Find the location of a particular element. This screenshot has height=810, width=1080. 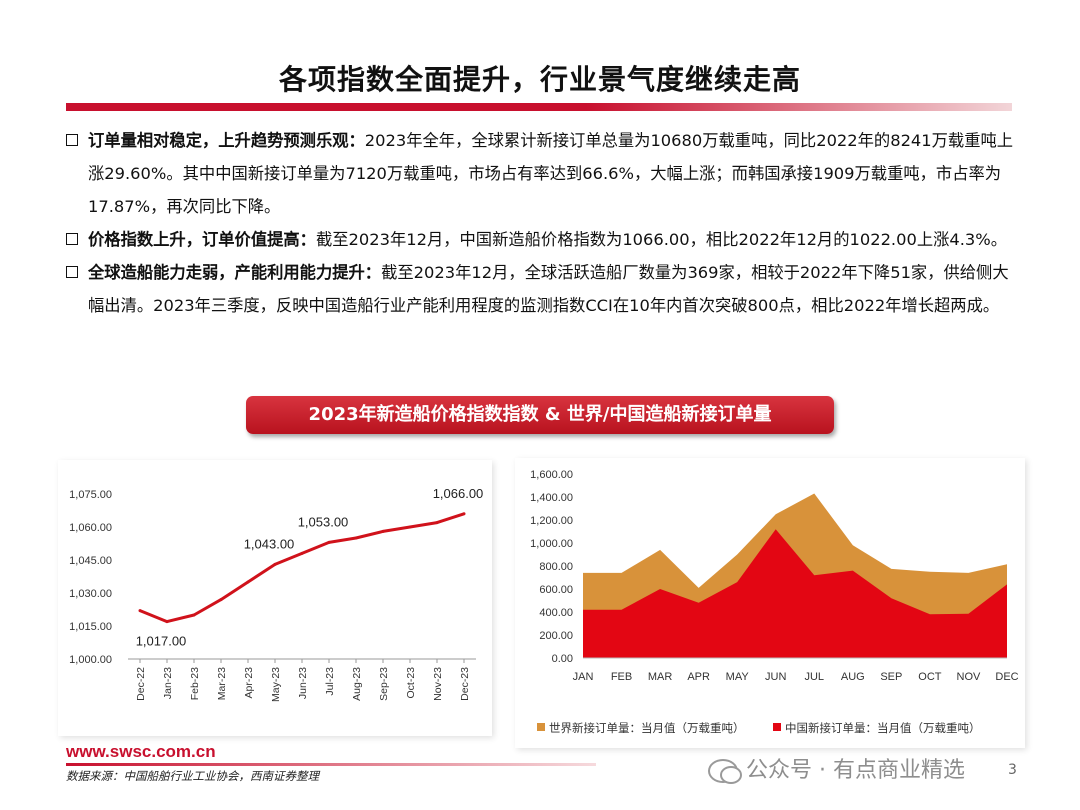

x-tick-label: Dec-22 is located at coordinates (141, 684).